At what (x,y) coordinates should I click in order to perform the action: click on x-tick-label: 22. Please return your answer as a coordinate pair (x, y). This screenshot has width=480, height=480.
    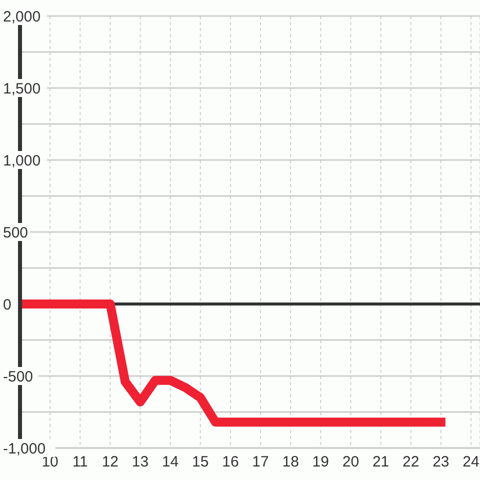
    Looking at the image, I should click on (411, 462).